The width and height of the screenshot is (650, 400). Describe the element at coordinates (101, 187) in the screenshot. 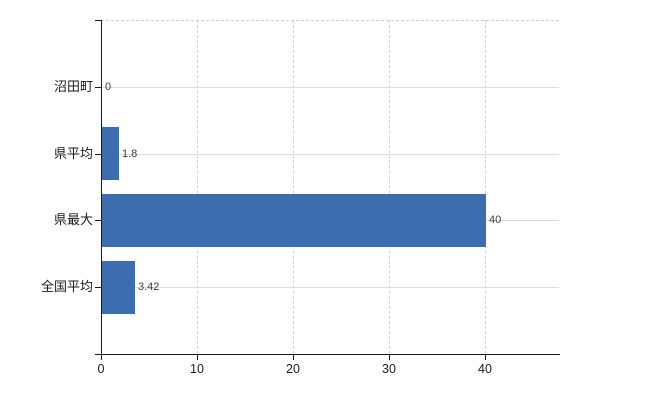

I see `y-axis-line` at that location.